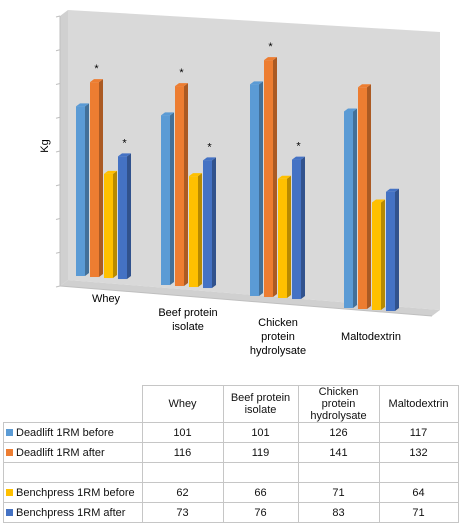  Describe the element at coordinates (260, 404) in the screenshot. I see `table-header-beef: Beef protein isolate` at that location.